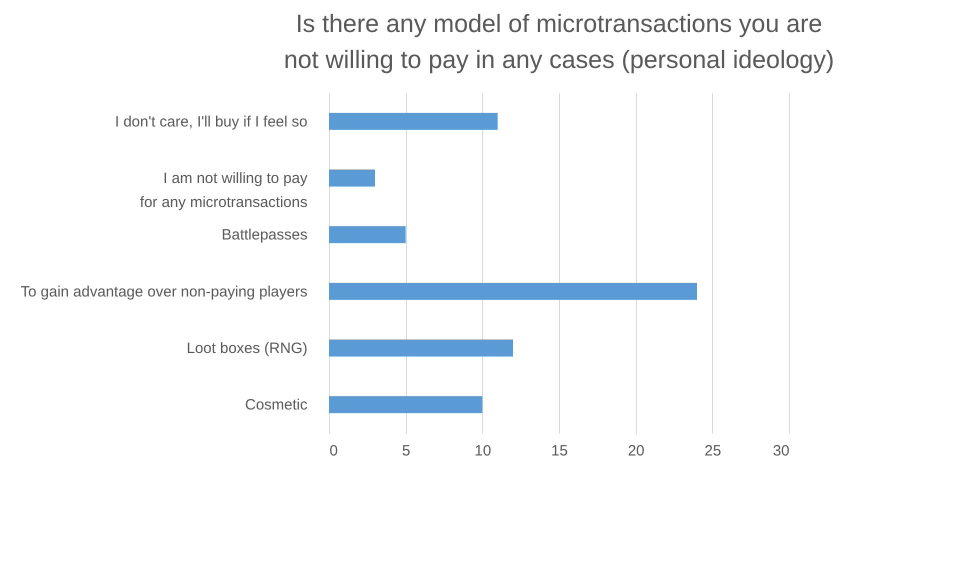 This screenshot has height=578, width=958. I want to click on x-tick-label: 15, so click(559, 451).